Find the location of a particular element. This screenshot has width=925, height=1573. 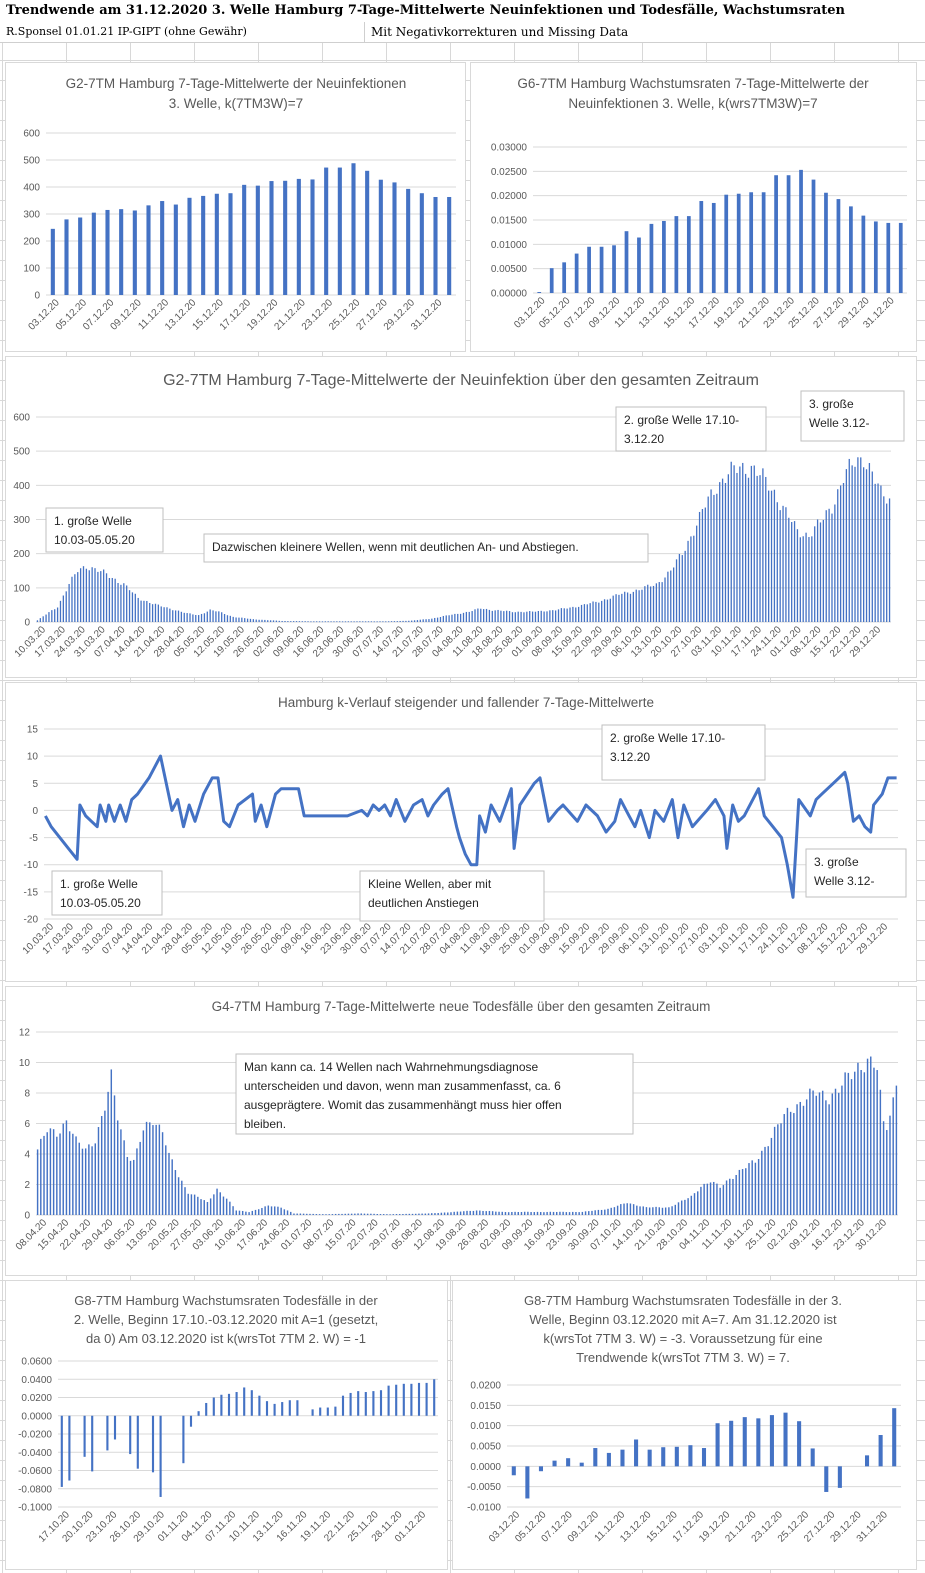

callout-text: 1. große Welle is located at coordinates (99, 884).